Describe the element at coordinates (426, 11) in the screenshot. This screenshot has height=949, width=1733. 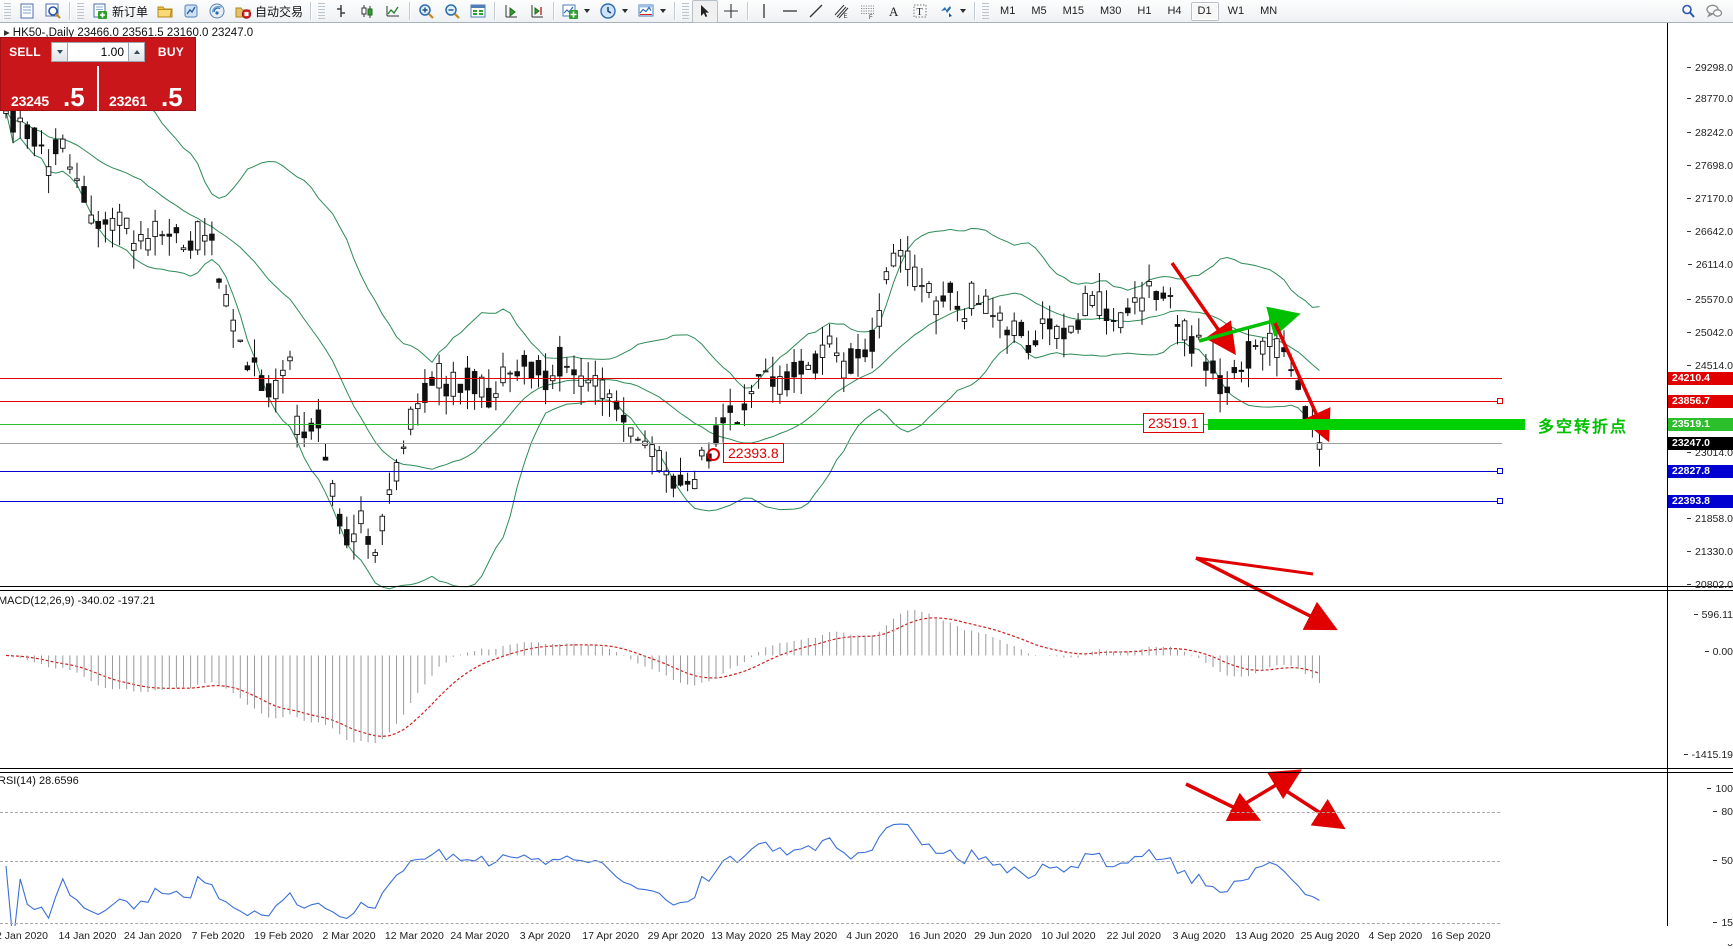
I see `zoom-in-button` at that location.